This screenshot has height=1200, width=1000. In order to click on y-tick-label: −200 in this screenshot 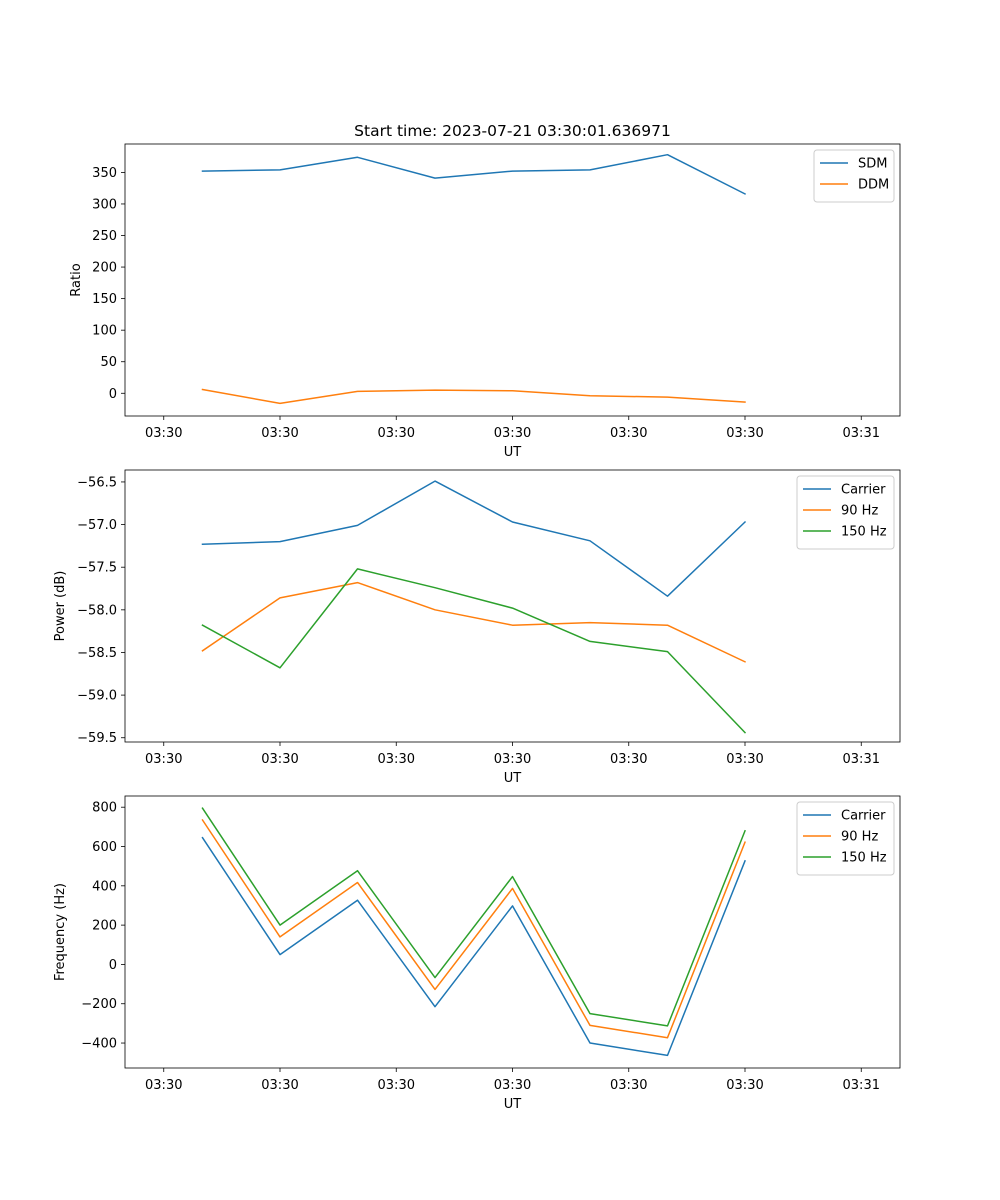, I will do `click(99, 1004)`.